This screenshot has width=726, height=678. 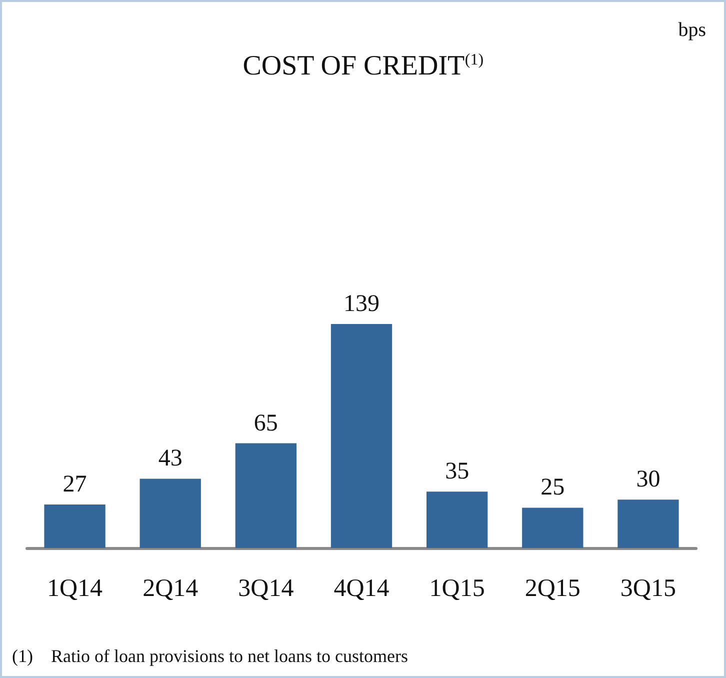 What do you see at coordinates (552, 487) in the screenshot?
I see `data-label: 25` at bounding box center [552, 487].